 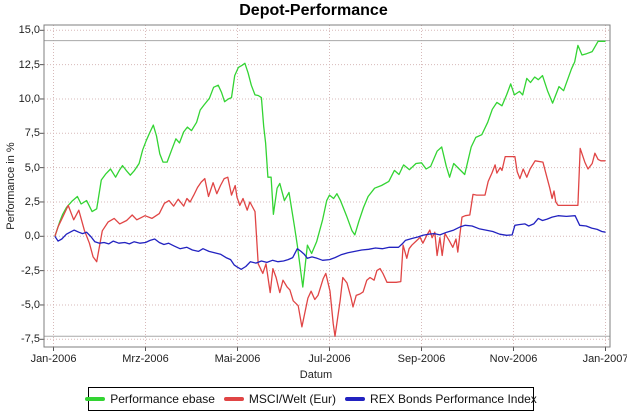 What do you see at coordinates (32, 133) in the screenshot?
I see `y-axis-tick-label: 7,5` at bounding box center [32, 133].